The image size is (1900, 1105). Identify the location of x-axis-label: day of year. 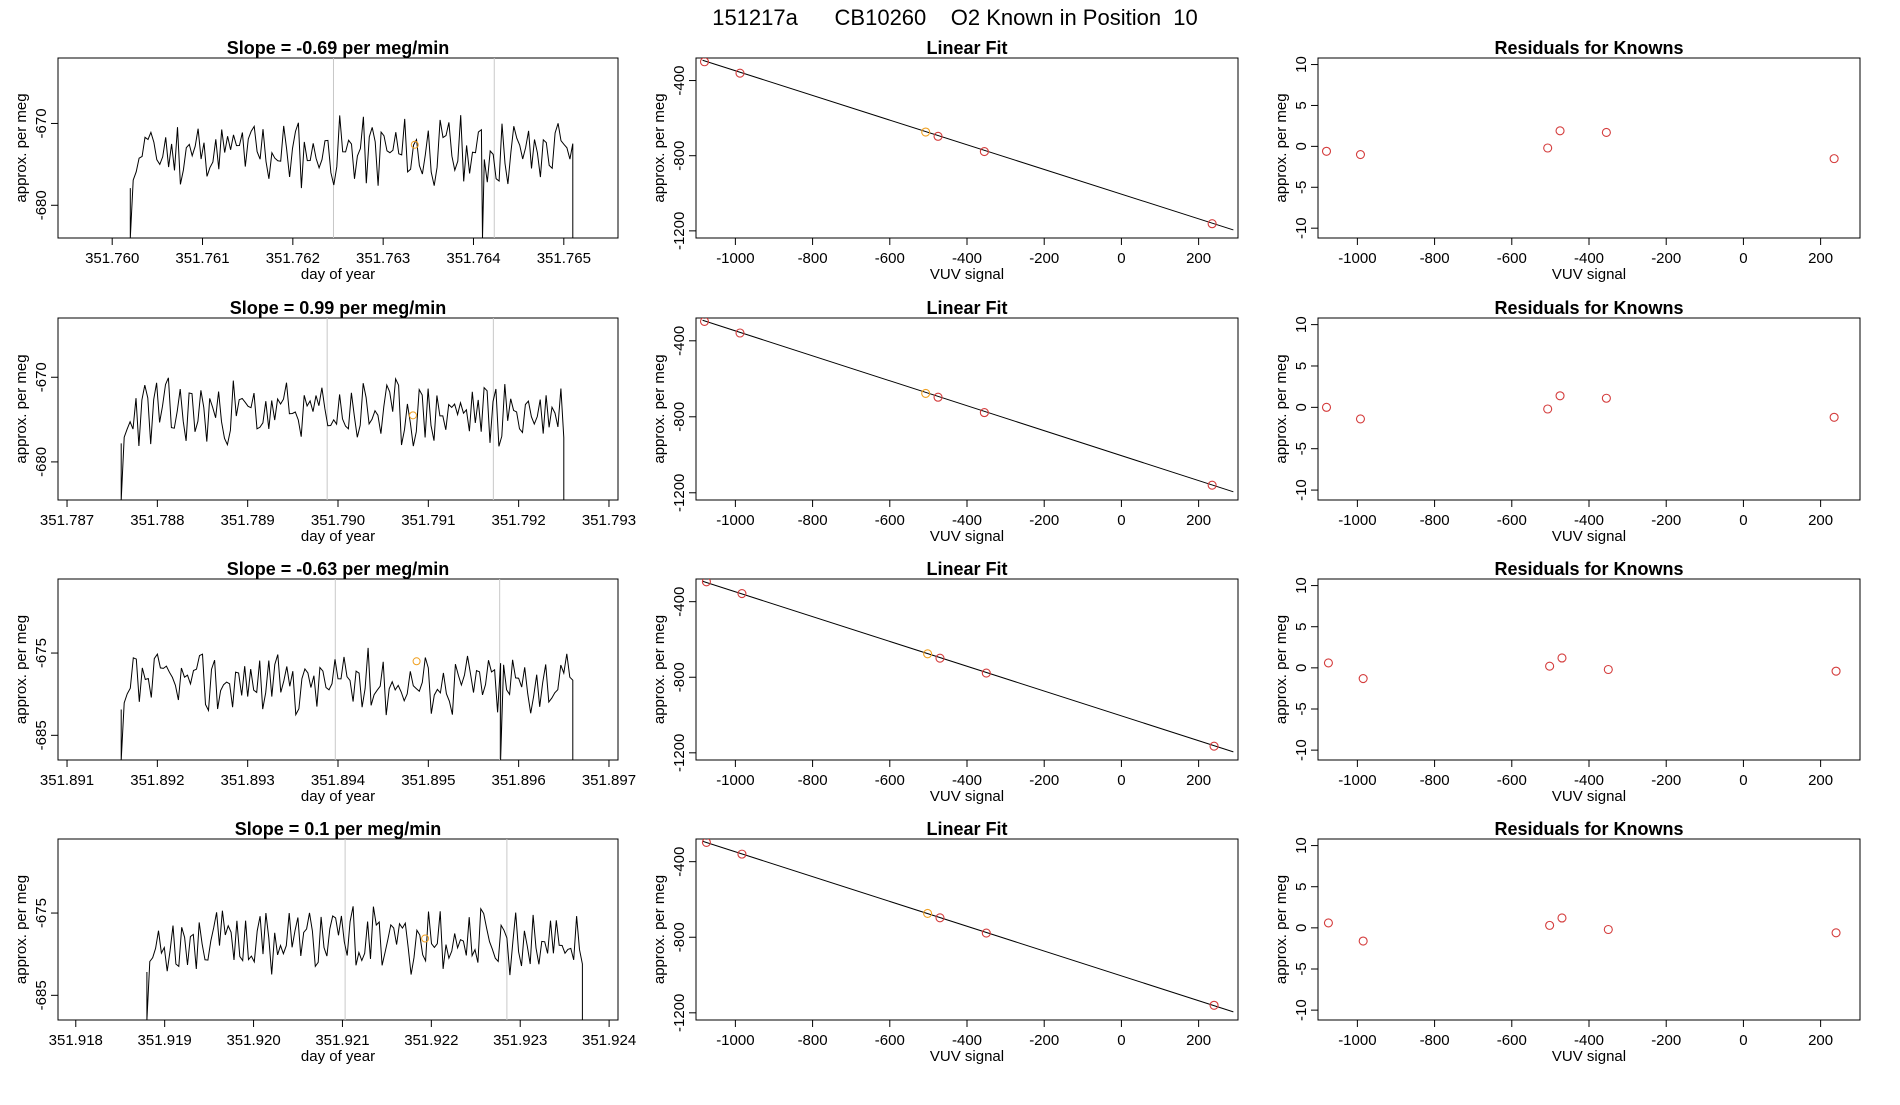
(338, 274).